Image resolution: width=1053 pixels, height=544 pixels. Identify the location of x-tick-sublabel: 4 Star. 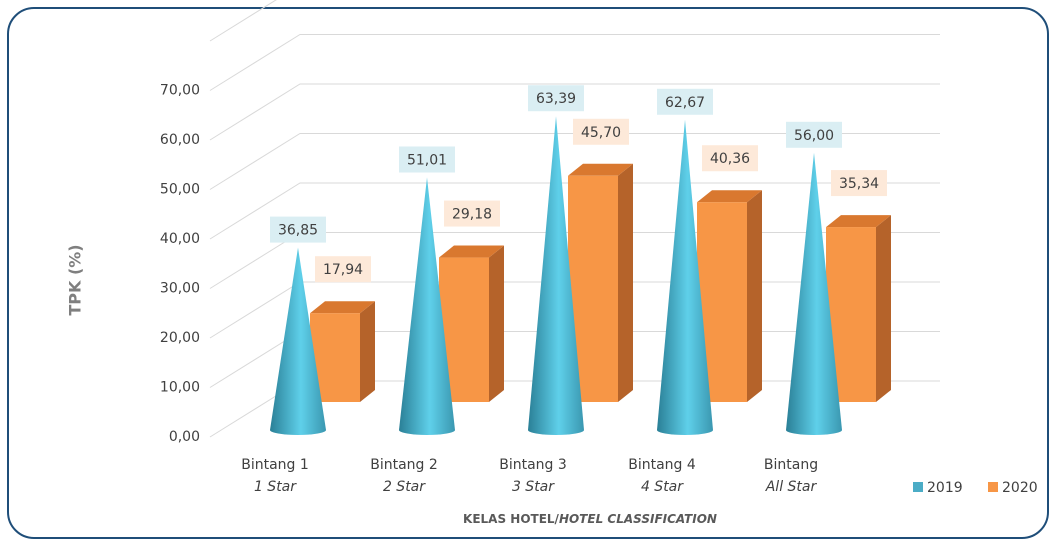
(662, 487).